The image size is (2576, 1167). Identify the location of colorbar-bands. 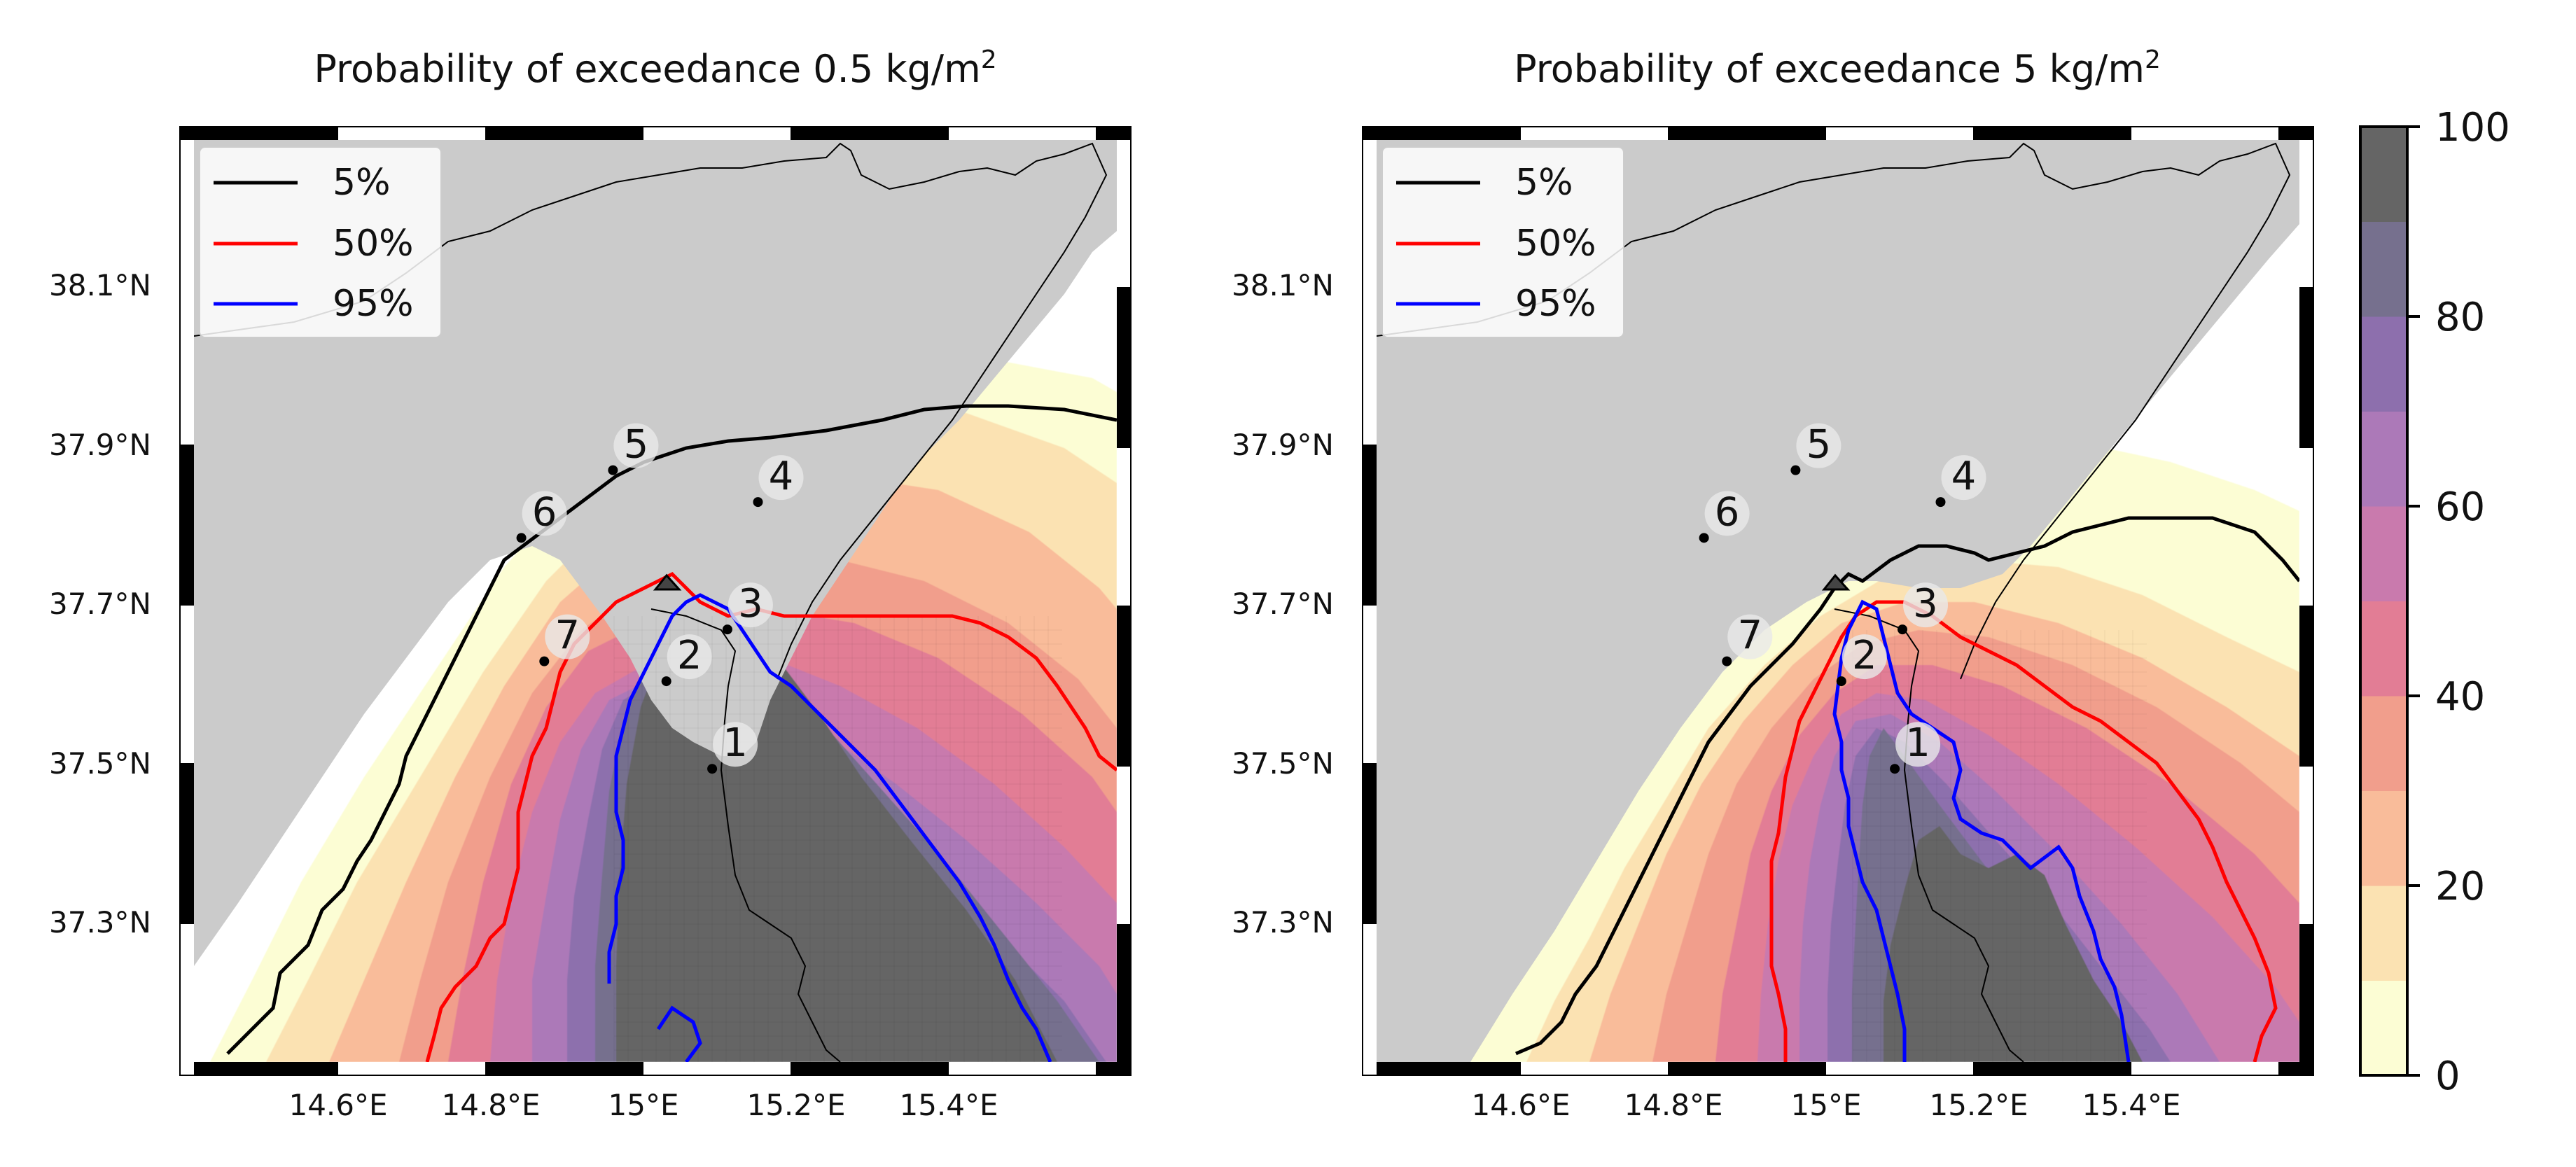
(2383, 602).